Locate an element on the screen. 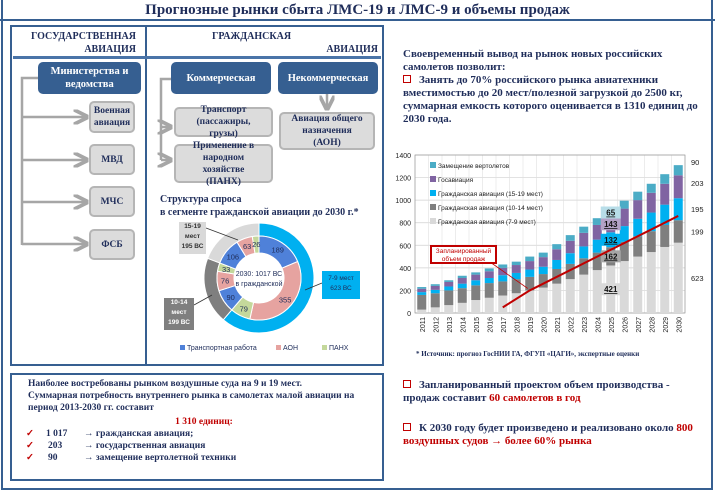 The image size is (715, 490). legend-swatch-transport is located at coordinates (182, 347).